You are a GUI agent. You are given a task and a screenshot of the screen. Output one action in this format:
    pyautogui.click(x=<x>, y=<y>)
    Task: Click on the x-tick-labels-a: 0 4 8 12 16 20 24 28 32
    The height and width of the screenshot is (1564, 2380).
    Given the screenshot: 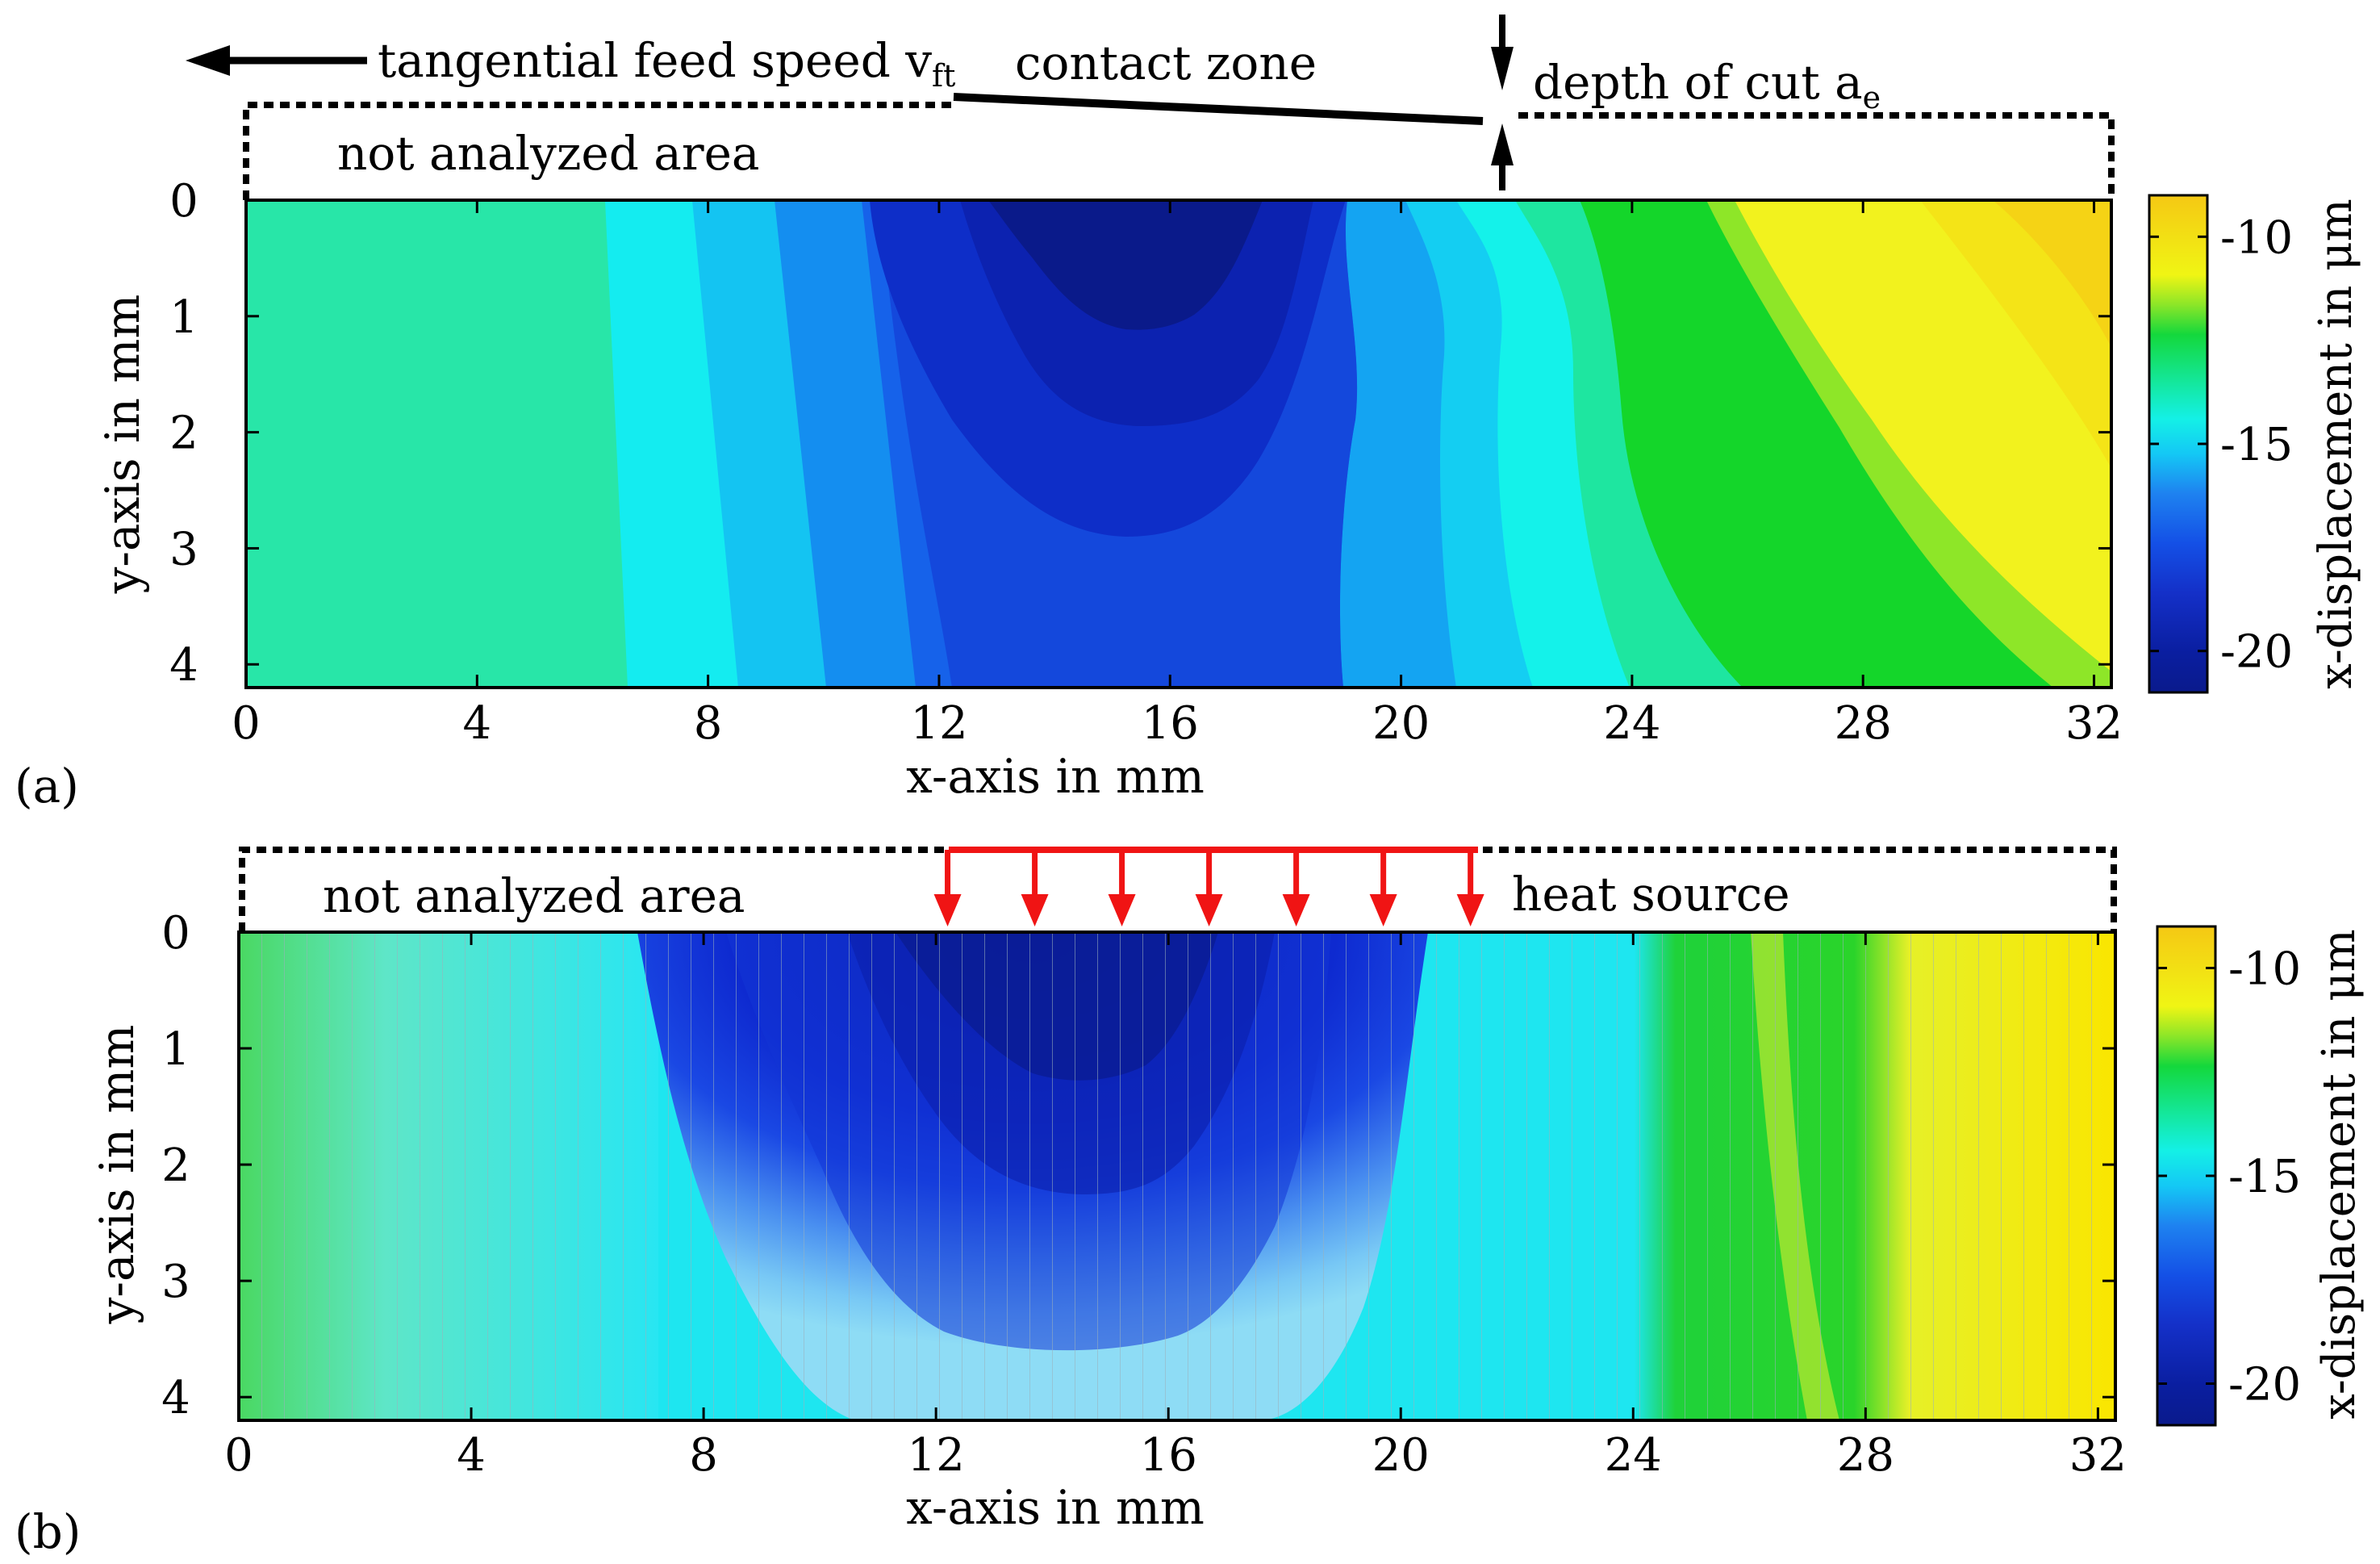 What is the action you would take?
    pyautogui.click(x=1177, y=723)
    